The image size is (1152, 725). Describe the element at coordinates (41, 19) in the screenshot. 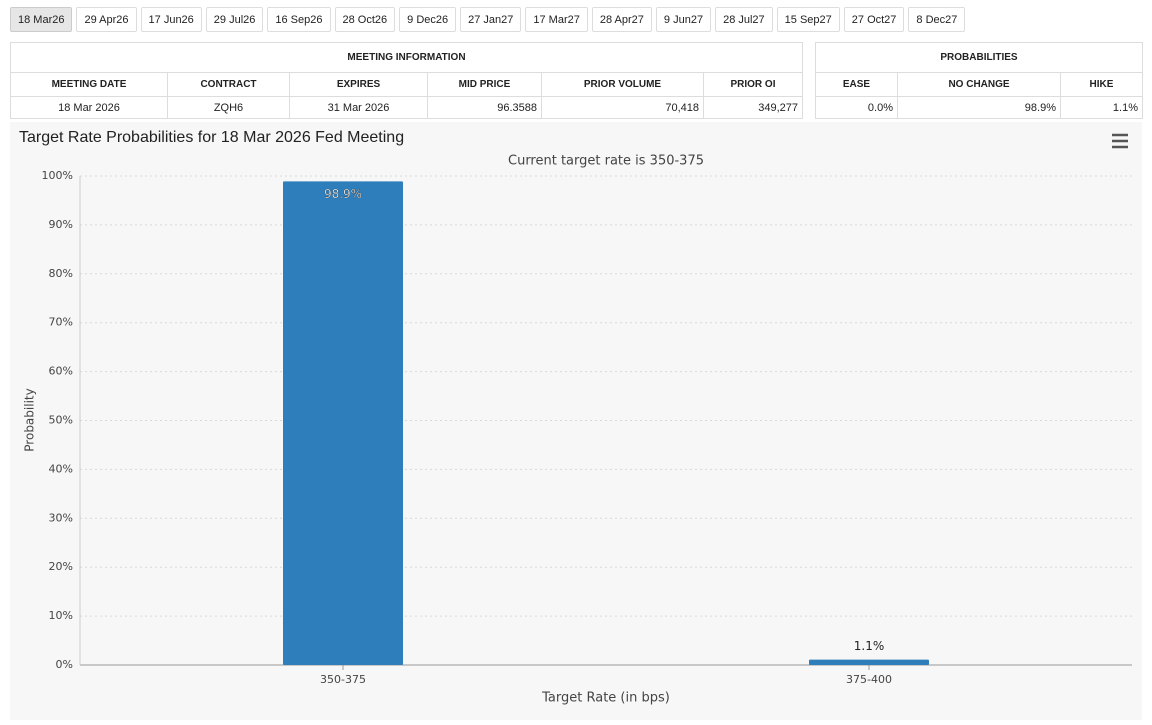

I see `tab: 18 Mar26` at that location.